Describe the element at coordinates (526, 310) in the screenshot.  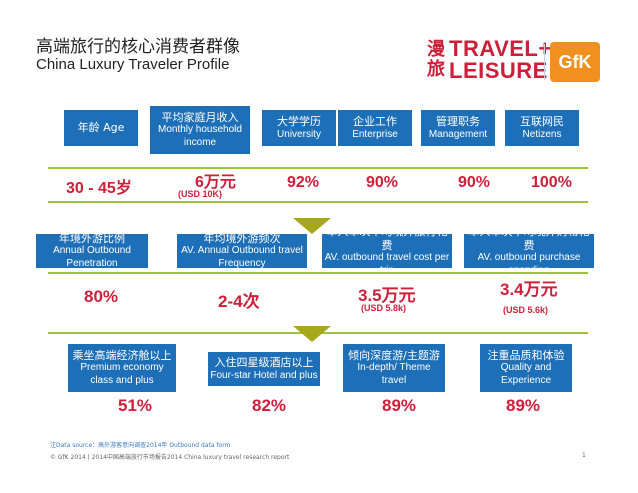
I see `sub-purchase-spending: (USD 5.6k)` at that location.